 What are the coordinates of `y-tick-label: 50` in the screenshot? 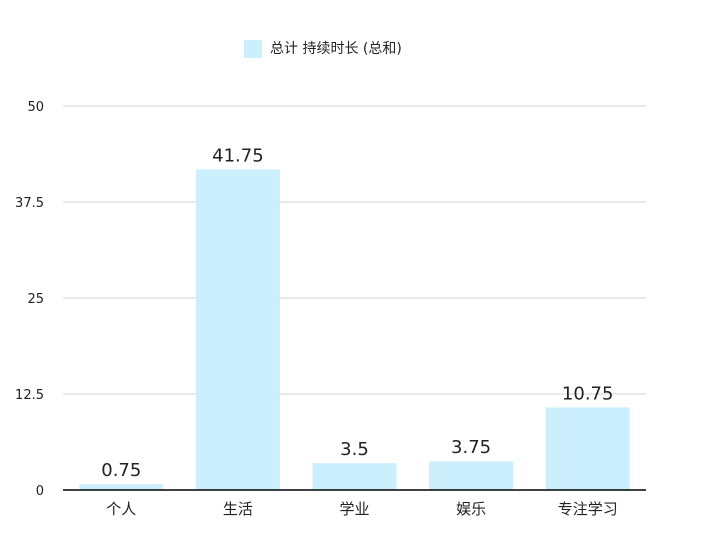 It's located at (35, 107).